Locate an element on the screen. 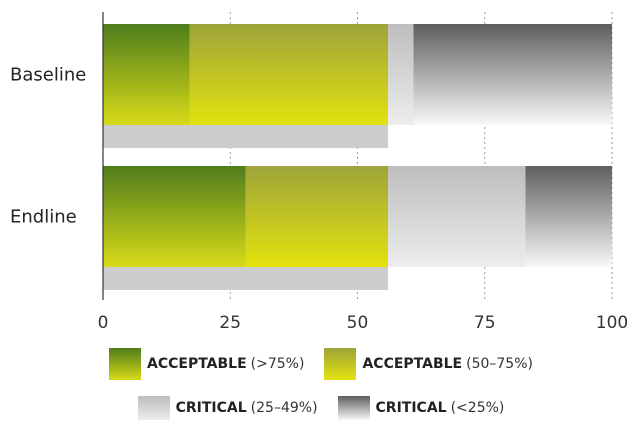 This screenshot has width=642, height=423. legend-item-critical-mid: CRITICAL (25–49%) is located at coordinates (227, 408).